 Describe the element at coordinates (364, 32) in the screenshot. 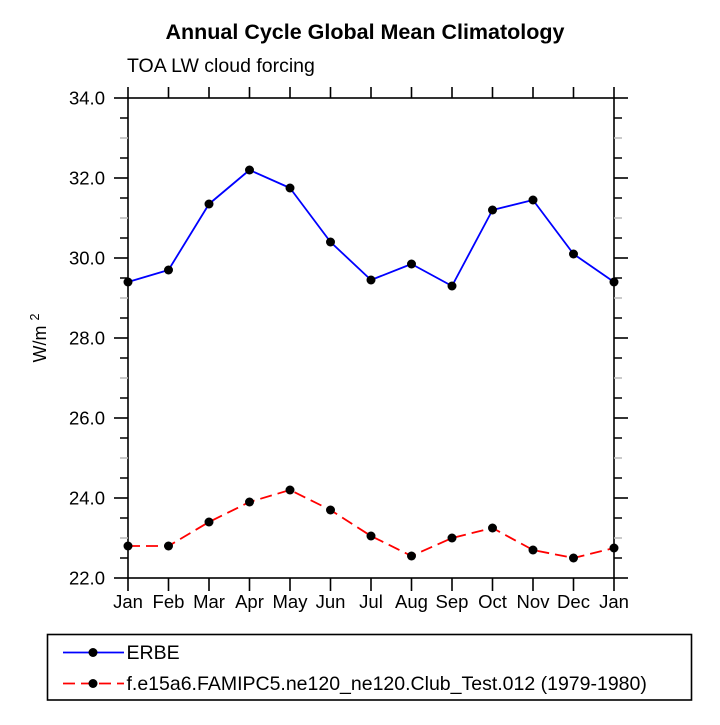

I see `chart-title: Annual Cycle Global Mean Climatology` at that location.